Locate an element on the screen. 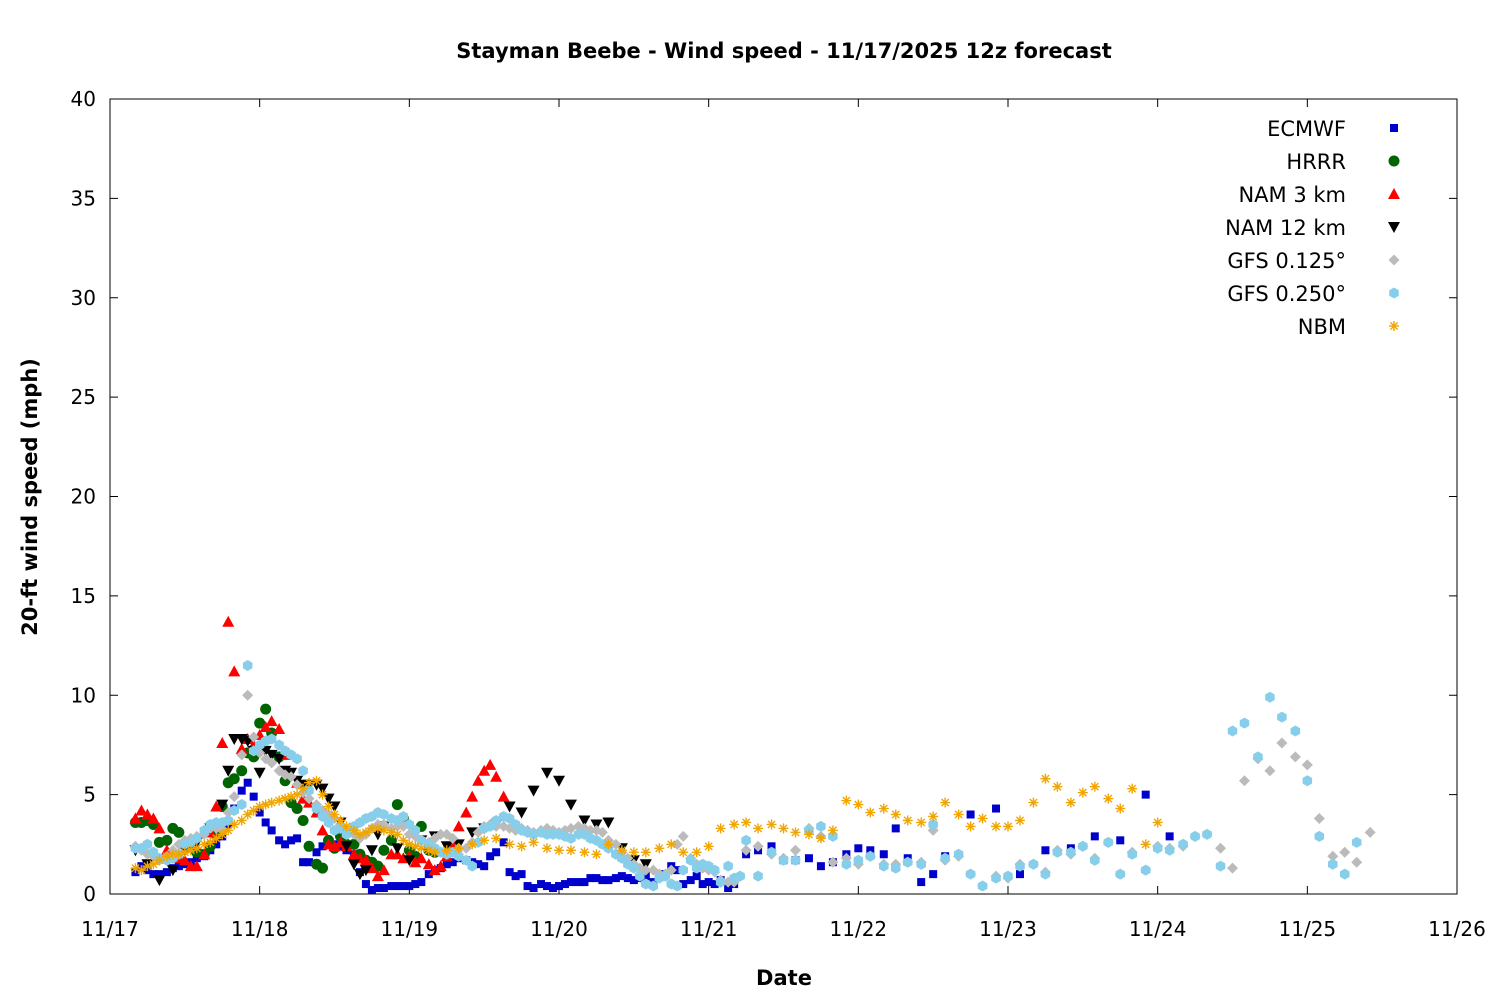 The width and height of the screenshot is (1500, 1000). y-axis-label: 20-ft wind speed (mph) is located at coordinates (30, 497).